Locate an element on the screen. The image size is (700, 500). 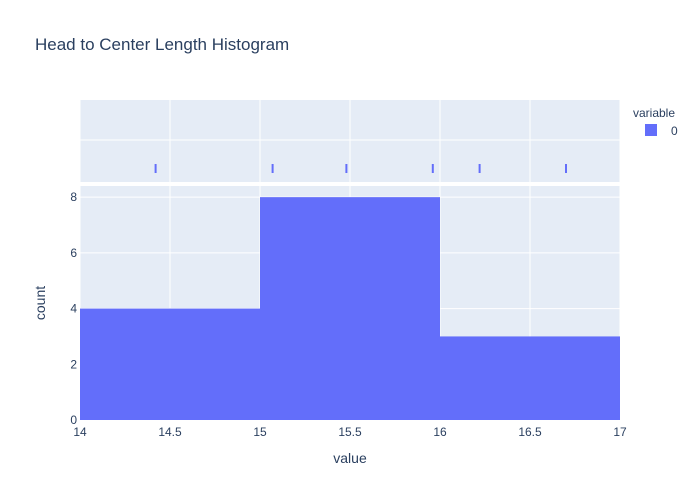
y-tick-labels: 0 2 4 6 8 is located at coordinates (73, 308).